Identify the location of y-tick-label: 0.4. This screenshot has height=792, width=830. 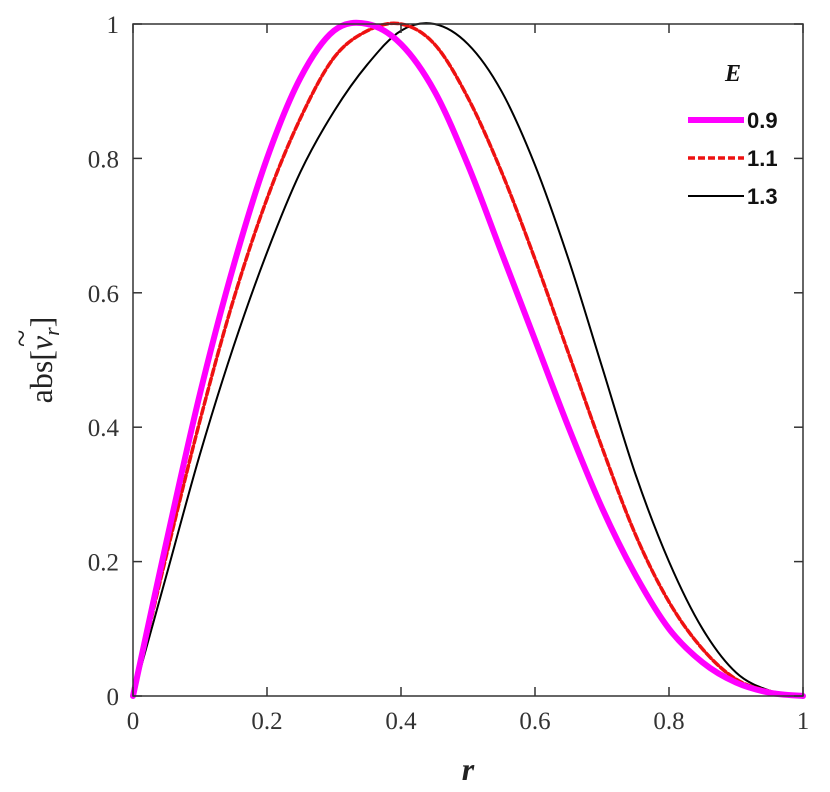
(104, 428).